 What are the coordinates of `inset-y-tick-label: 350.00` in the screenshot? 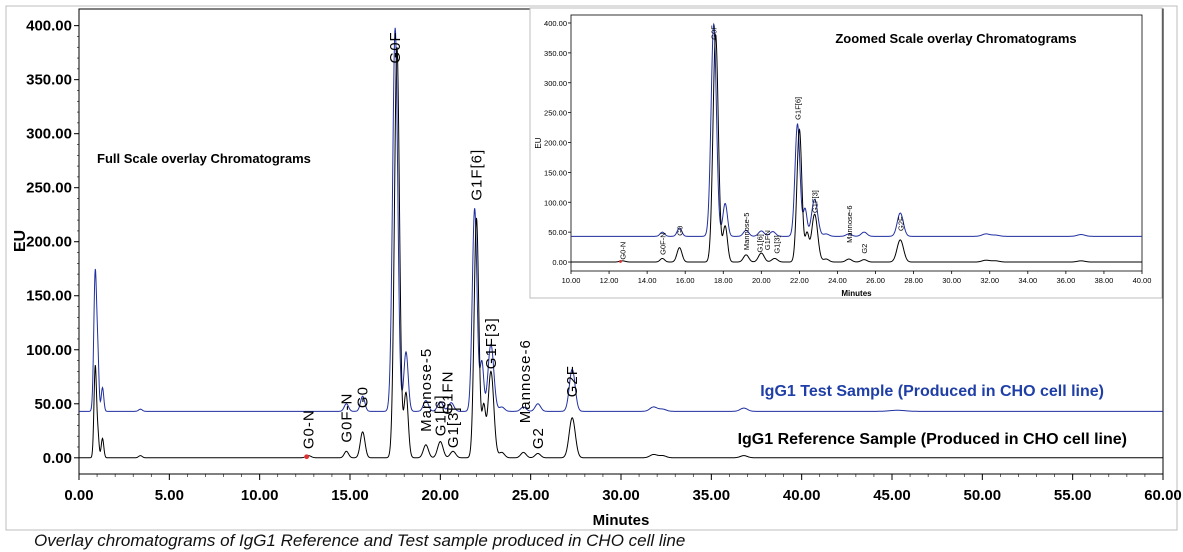 It's located at (555, 53).